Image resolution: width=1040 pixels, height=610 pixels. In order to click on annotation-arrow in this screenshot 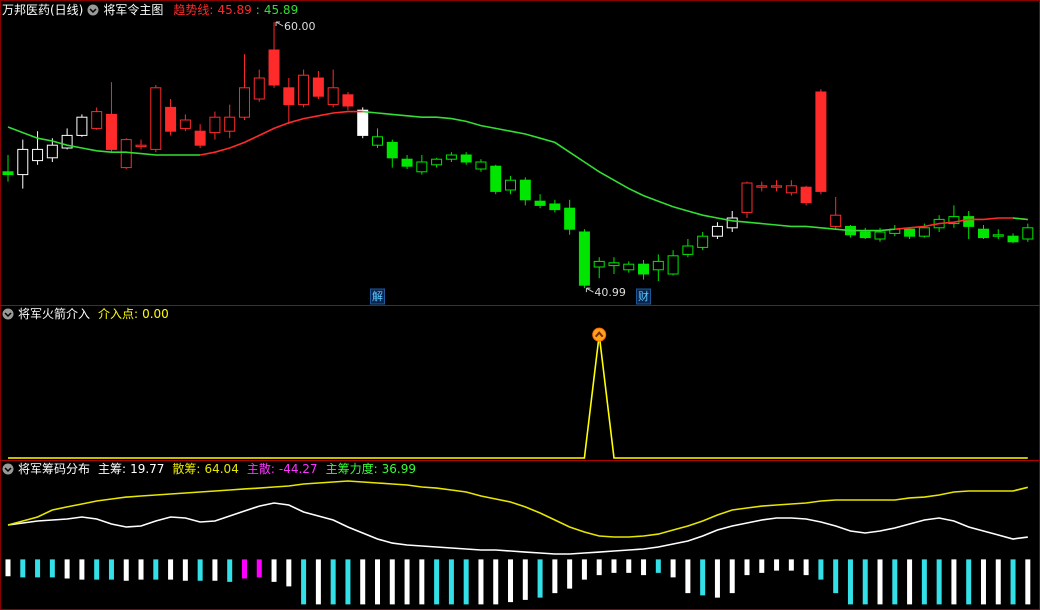, I will do `click(279, 24)`.